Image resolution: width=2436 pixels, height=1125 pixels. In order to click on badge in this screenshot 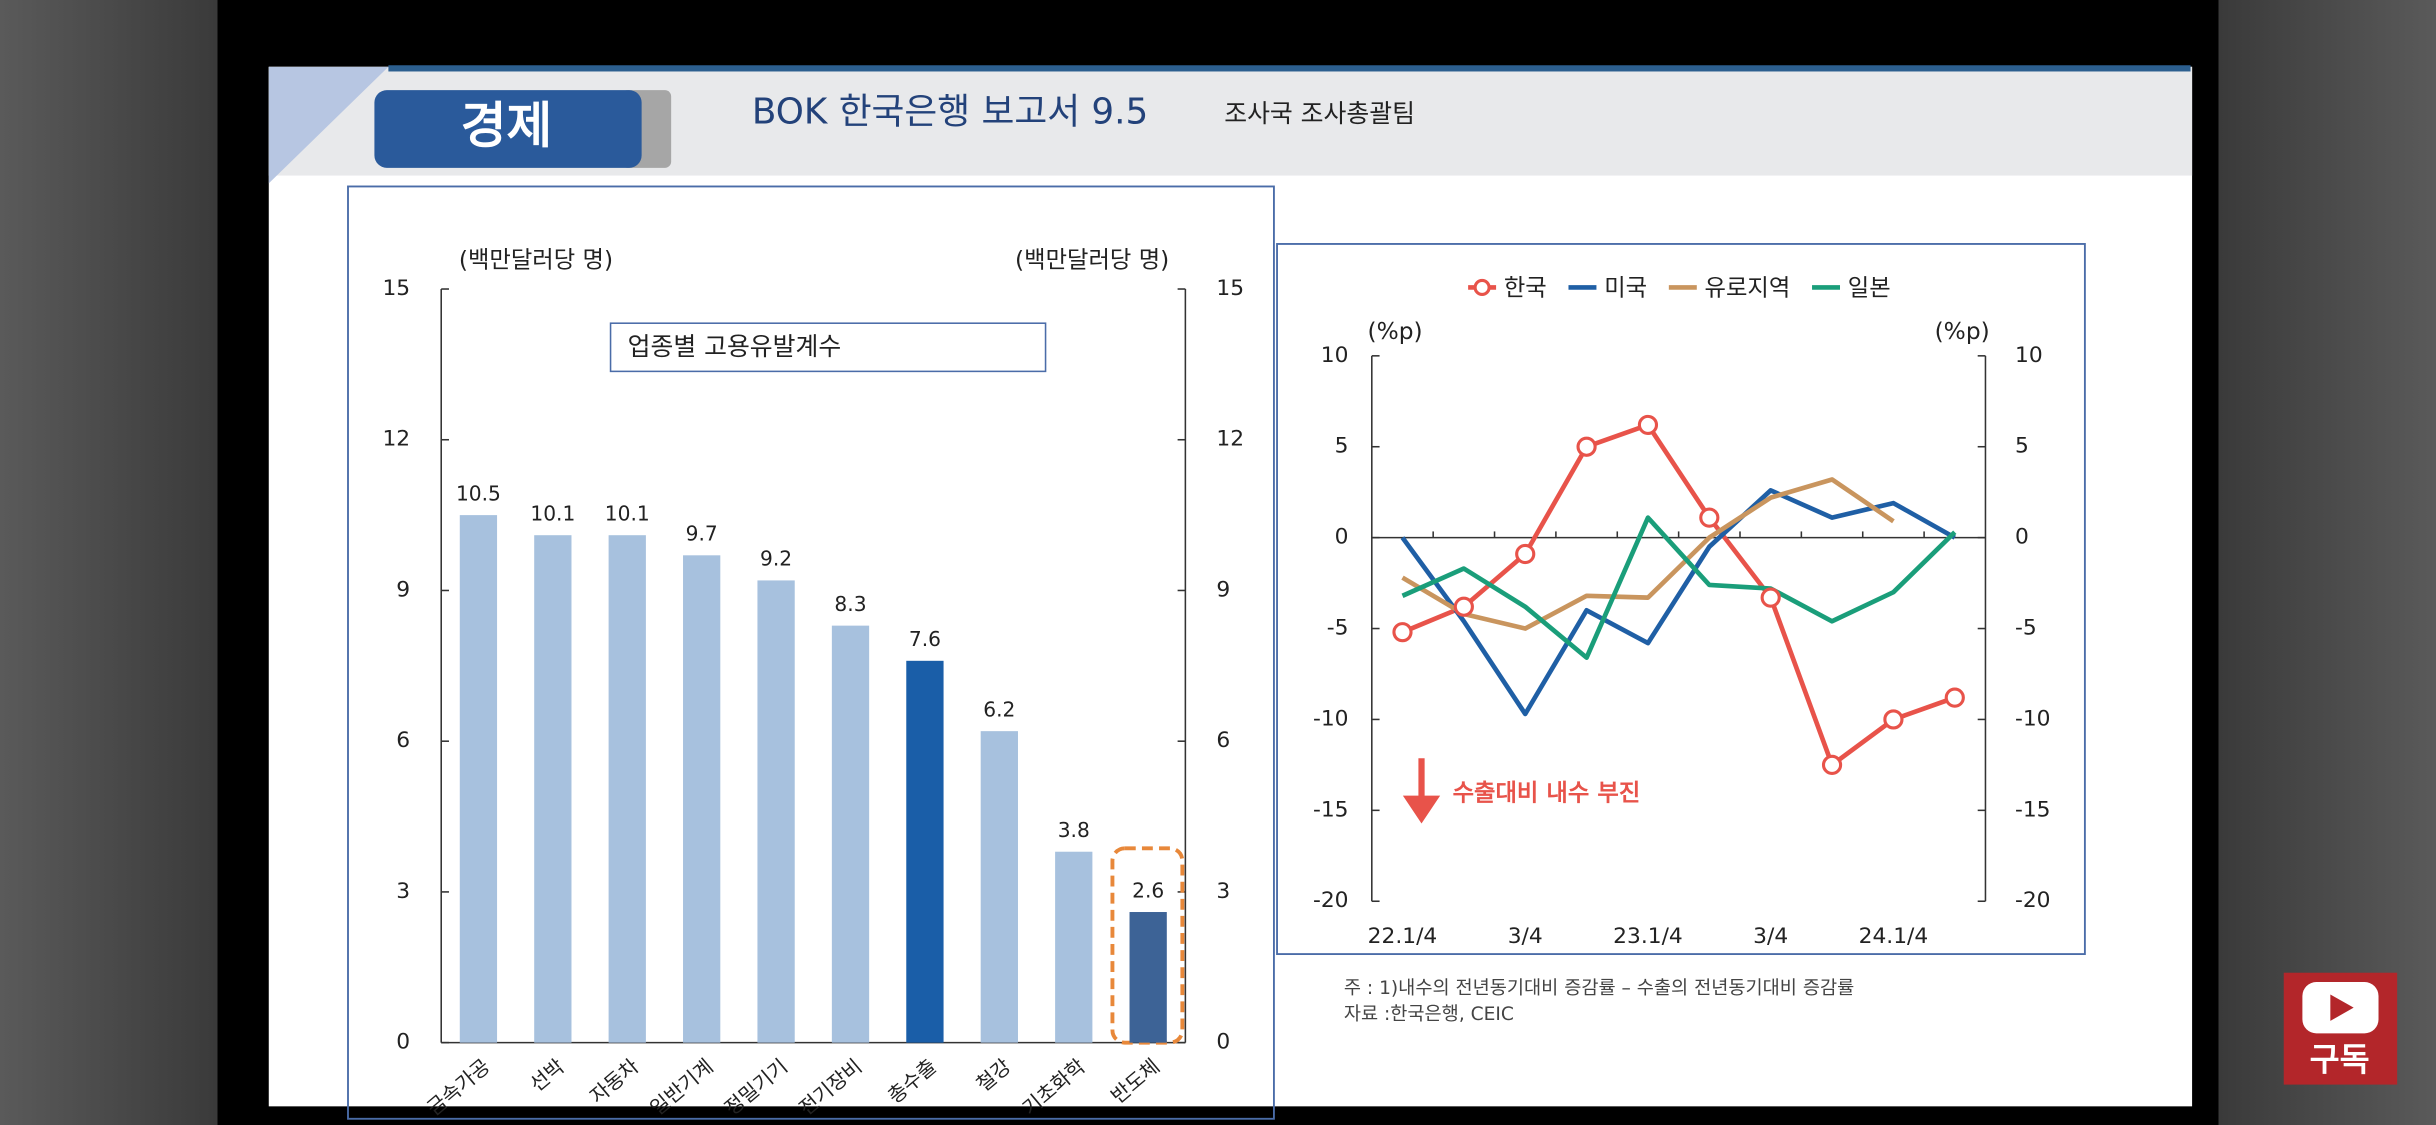, I will do `click(508, 129)`.